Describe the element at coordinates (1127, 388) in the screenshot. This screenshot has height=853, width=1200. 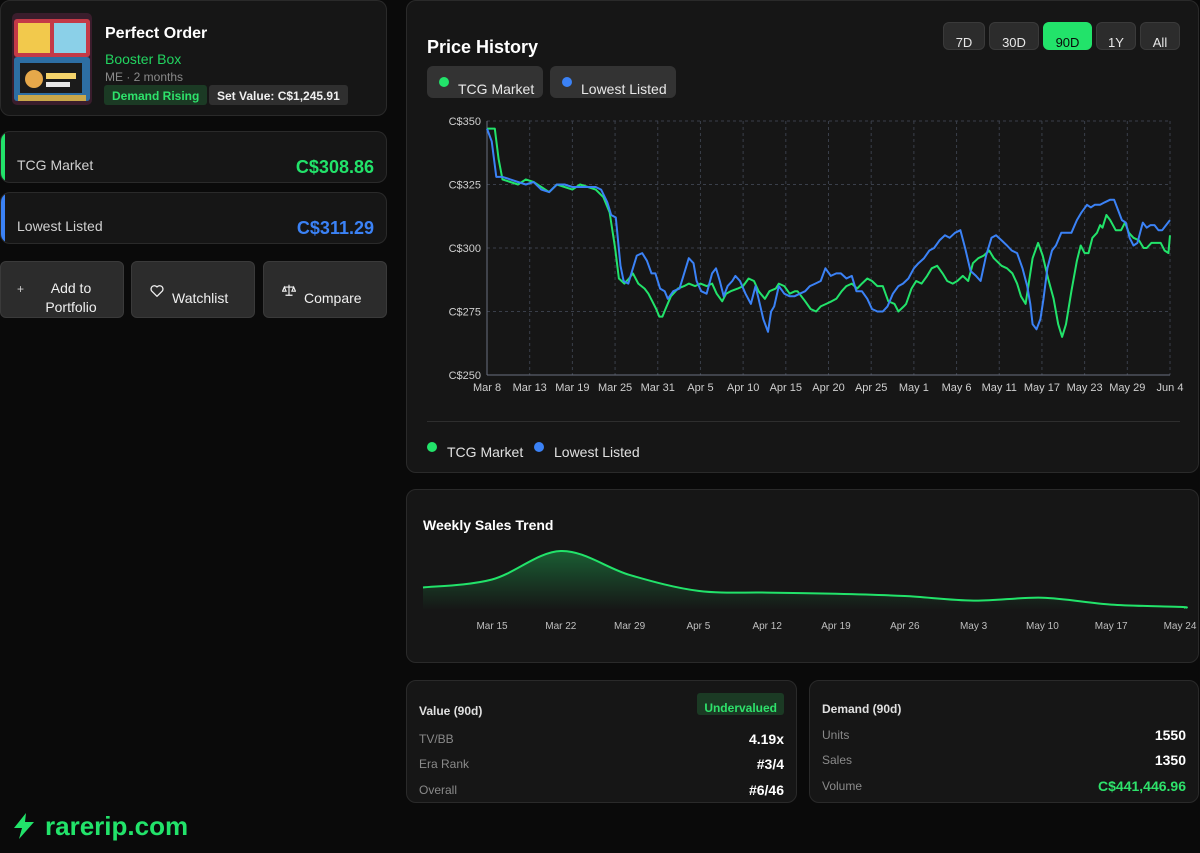
I see `x-tick-label: May 29` at that location.